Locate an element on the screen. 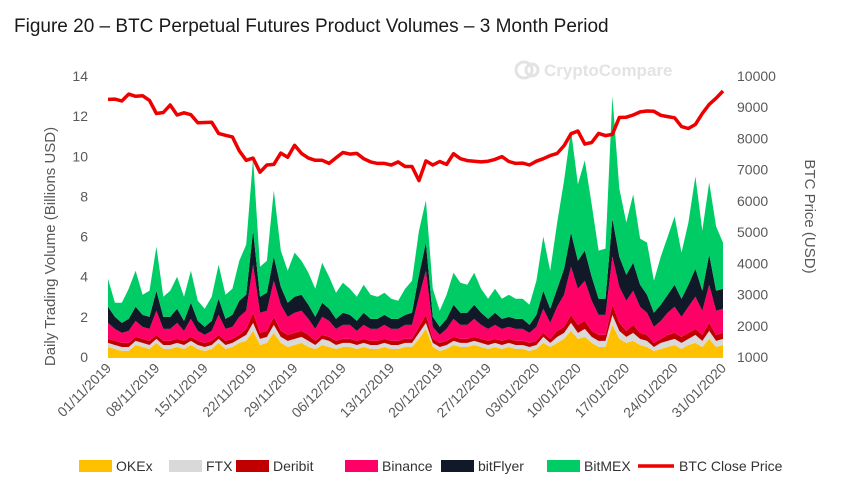 The width and height of the screenshot is (841, 499). y2-tick-label: 9000 is located at coordinates (752, 107).